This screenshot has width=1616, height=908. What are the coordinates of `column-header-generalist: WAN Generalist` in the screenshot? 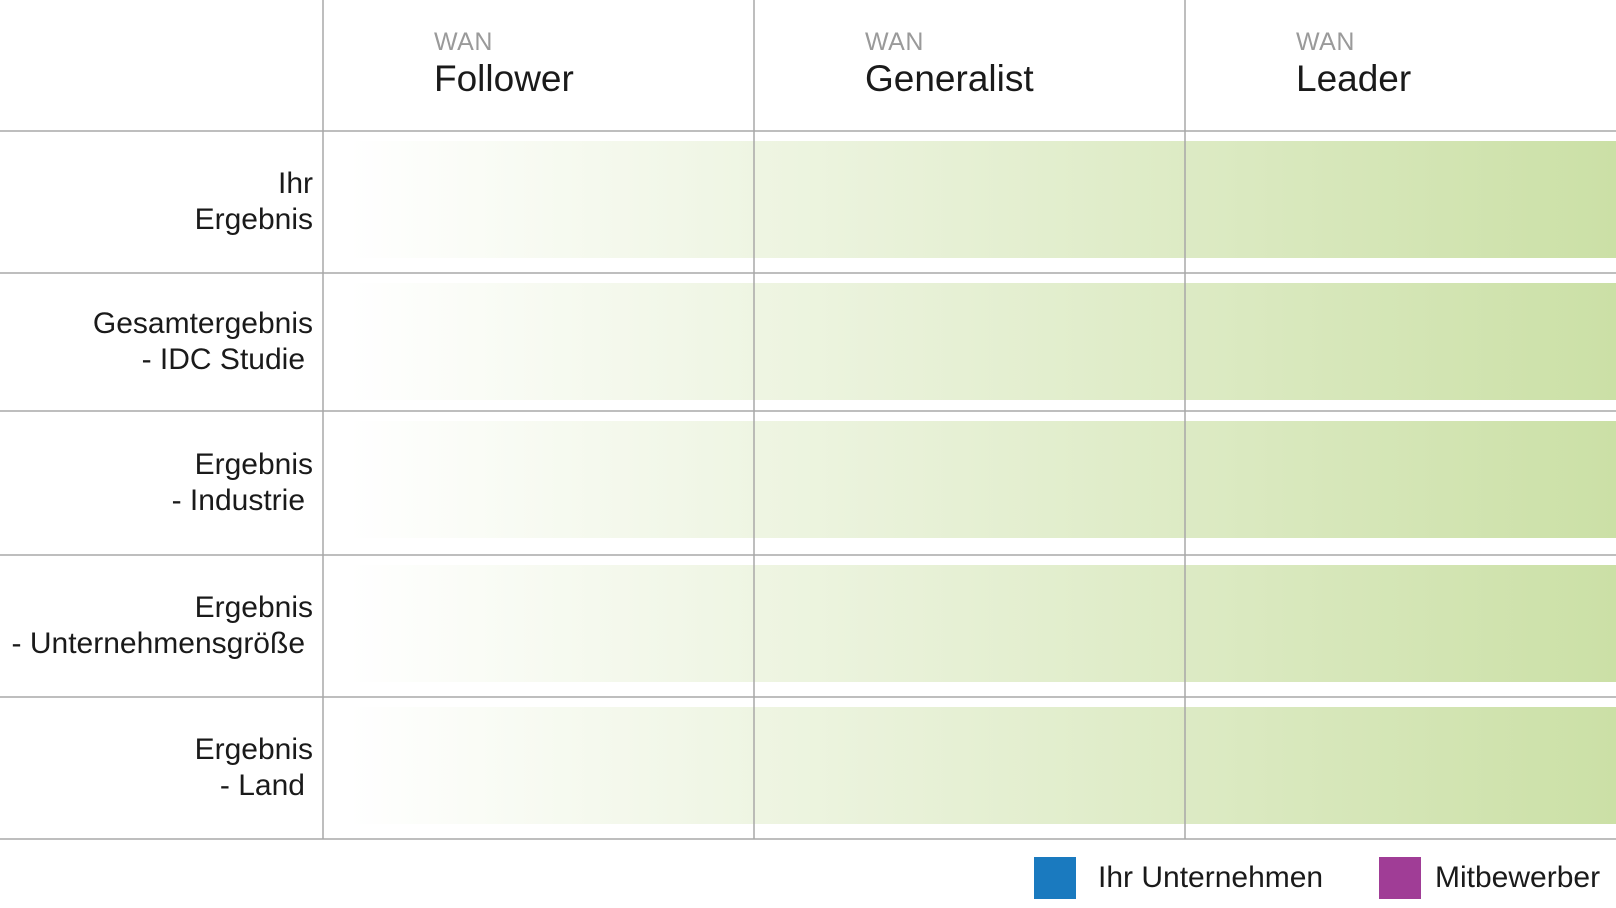 It's located at (949, 65).